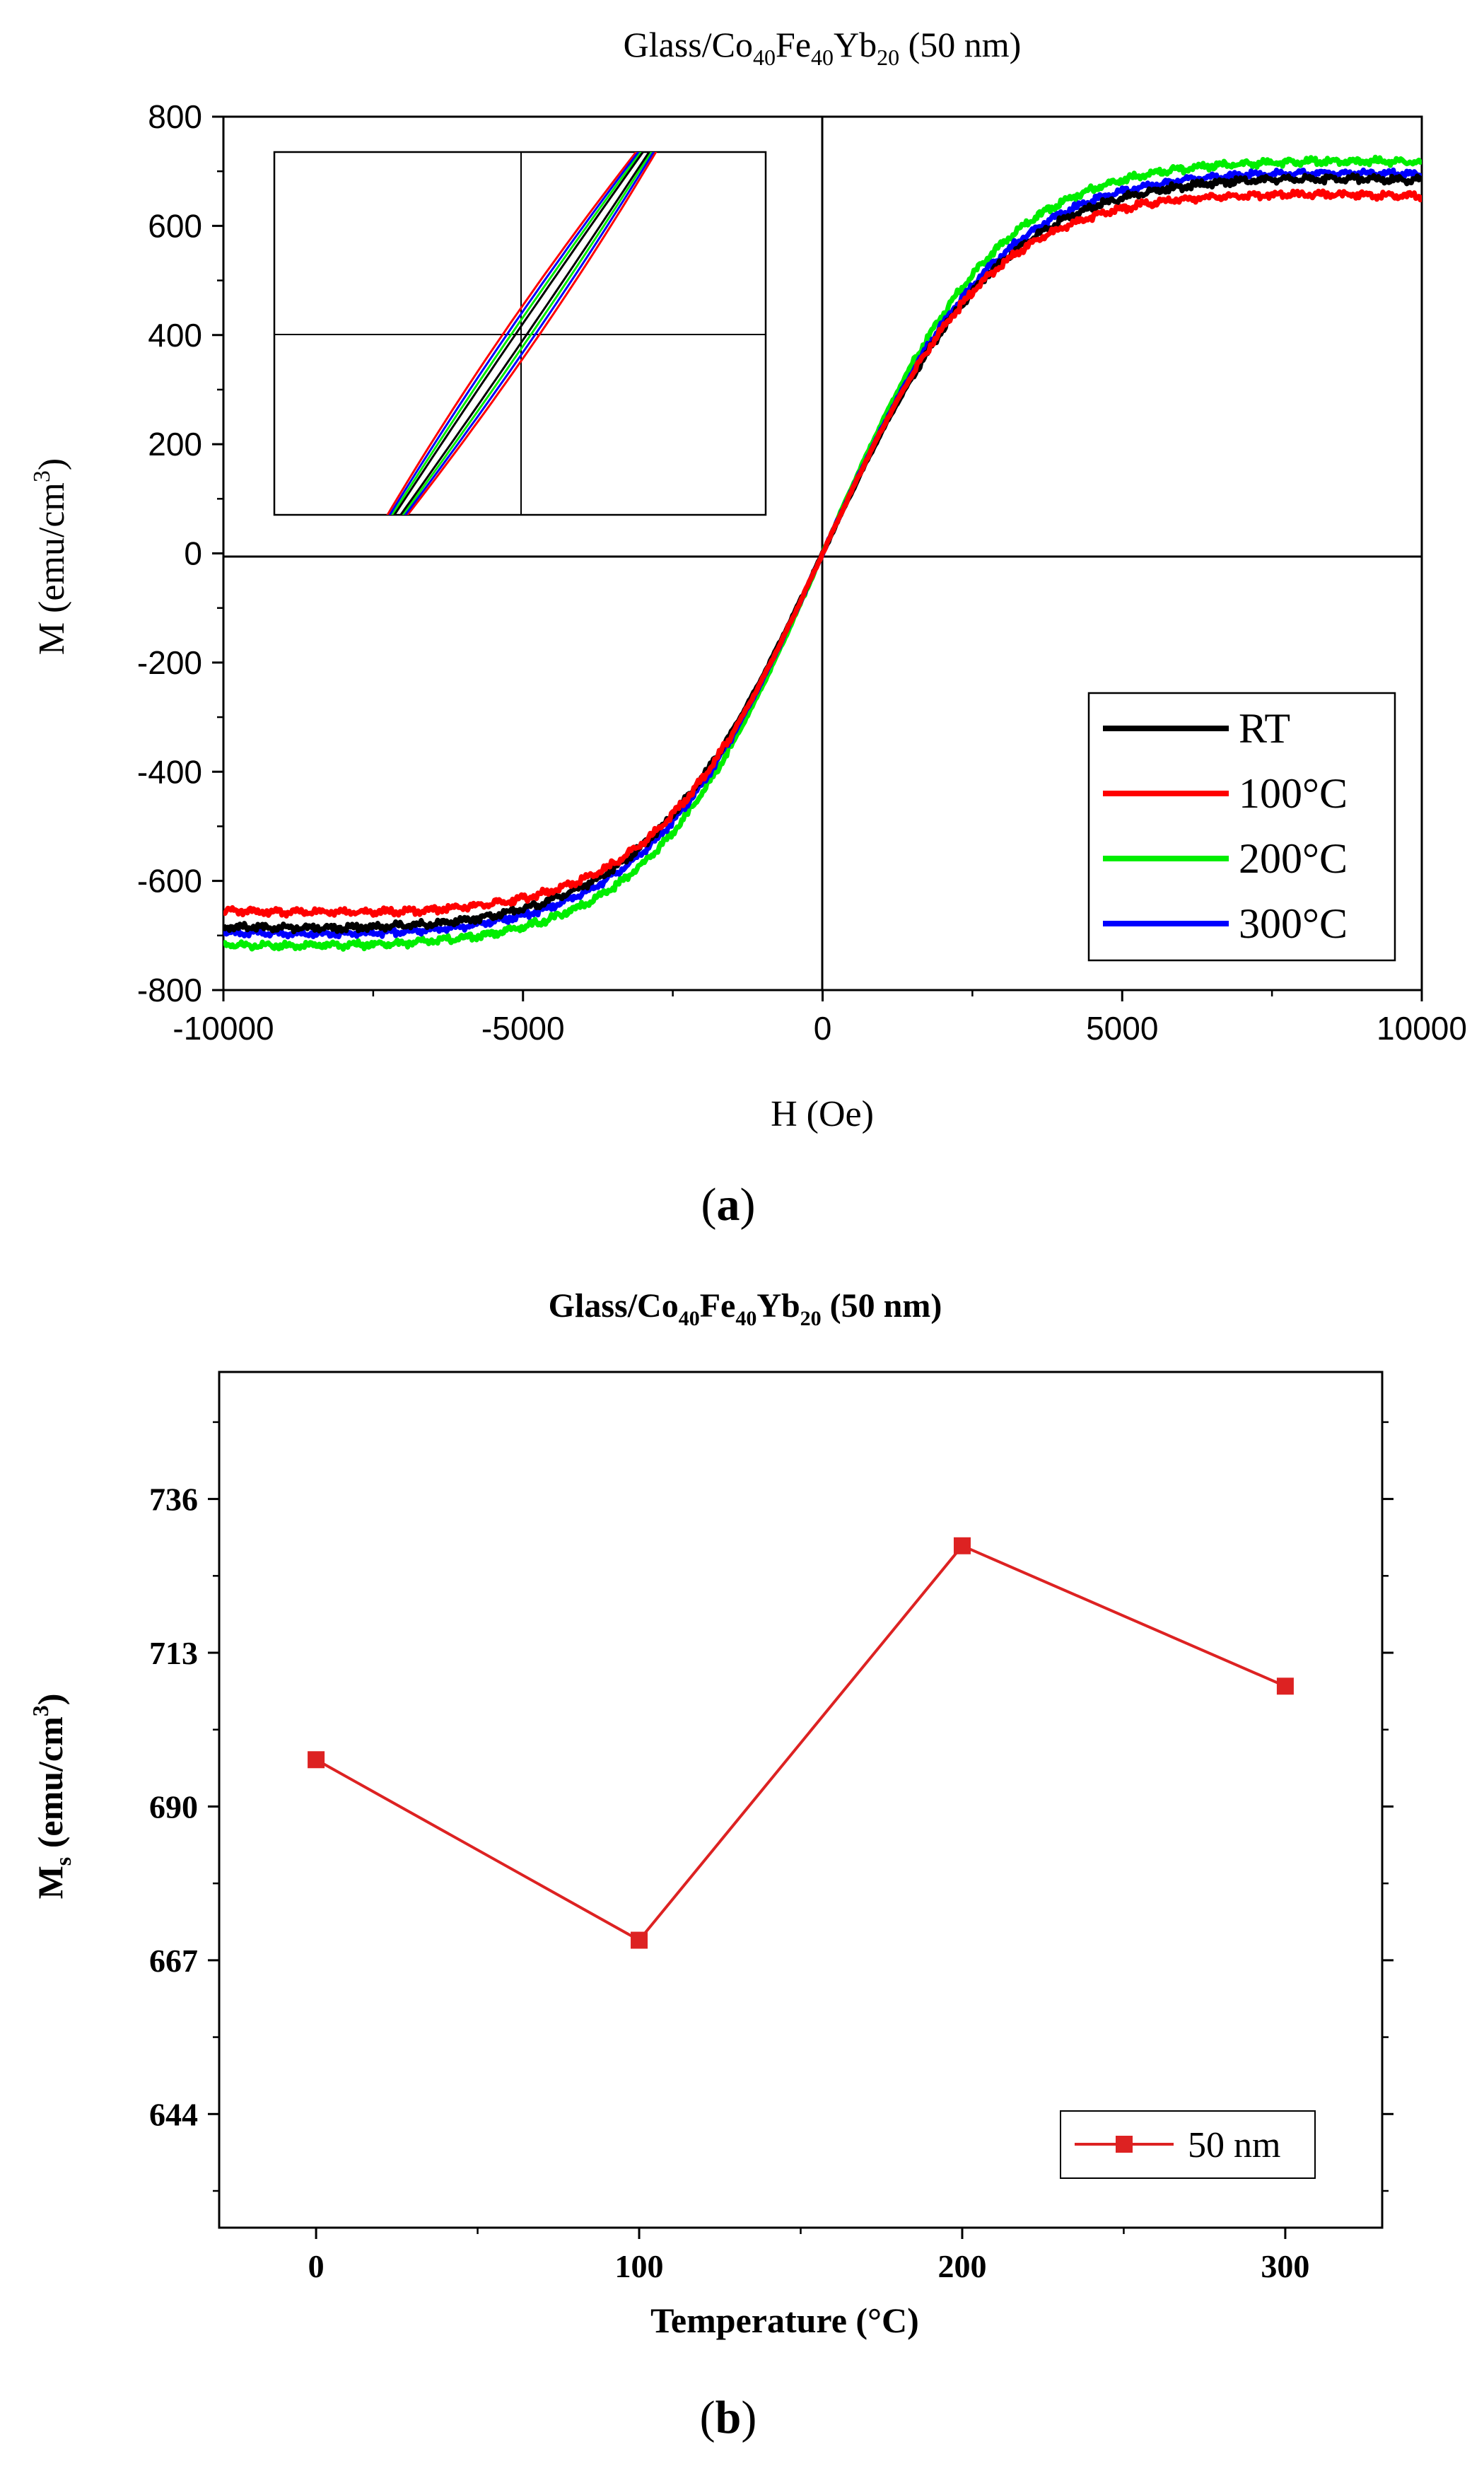 The width and height of the screenshot is (1484, 2466). Describe the element at coordinates (175, 444) in the screenshot. I see `y-tick-label: 200` at that location.